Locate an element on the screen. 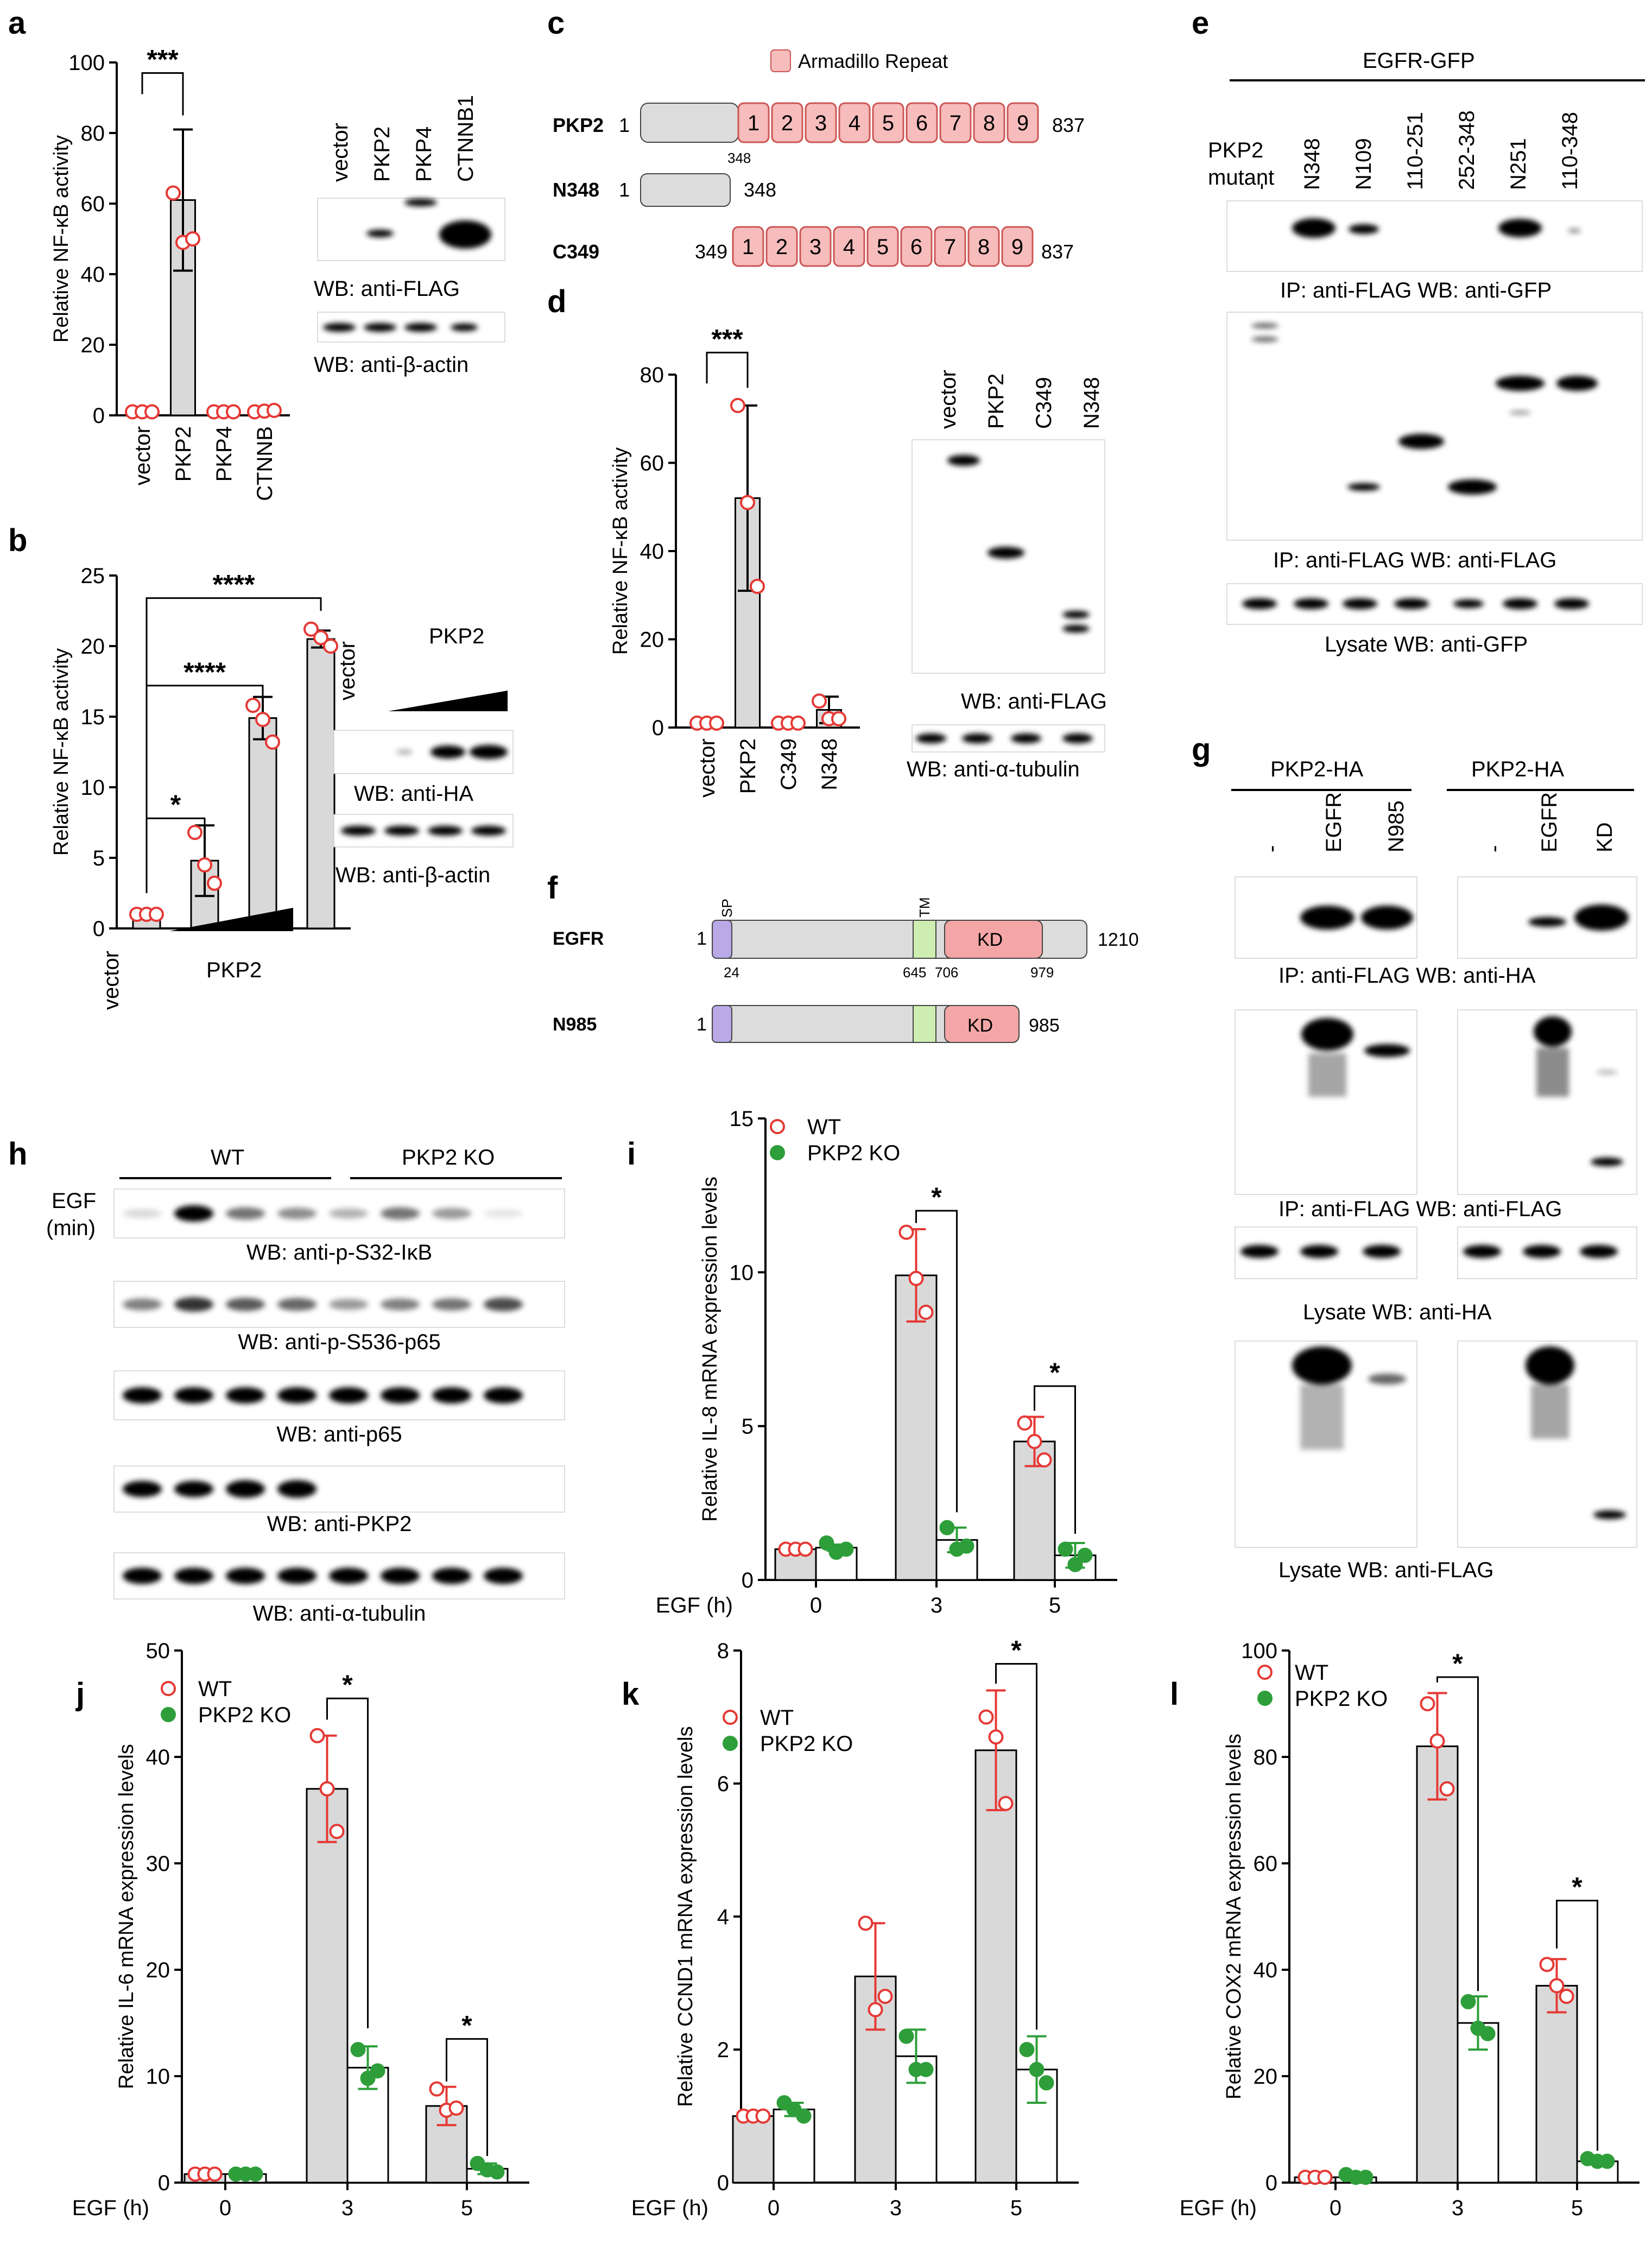 This screenshot has width=1652, height=2251. chart-i-egf-label: EGF (h) is located at coordinates (695, 1605).